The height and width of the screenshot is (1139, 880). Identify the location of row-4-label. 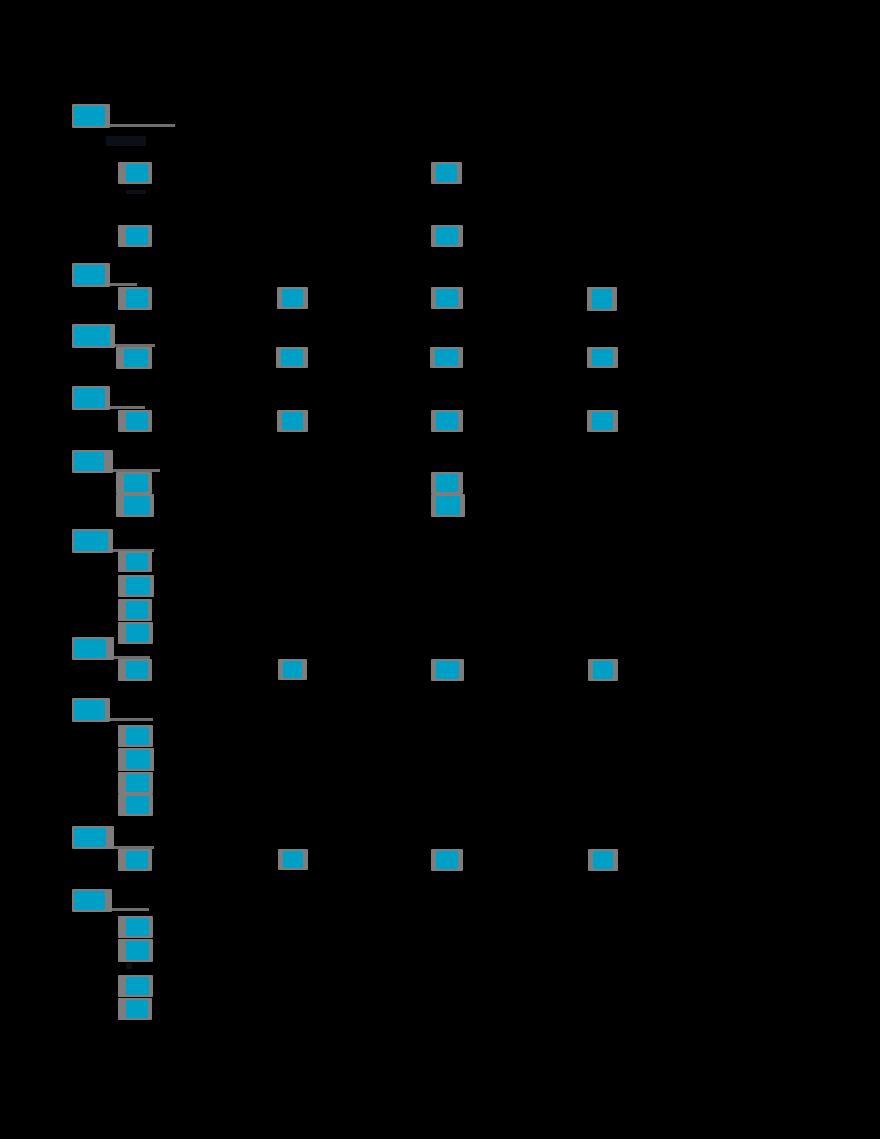
(136, 358).